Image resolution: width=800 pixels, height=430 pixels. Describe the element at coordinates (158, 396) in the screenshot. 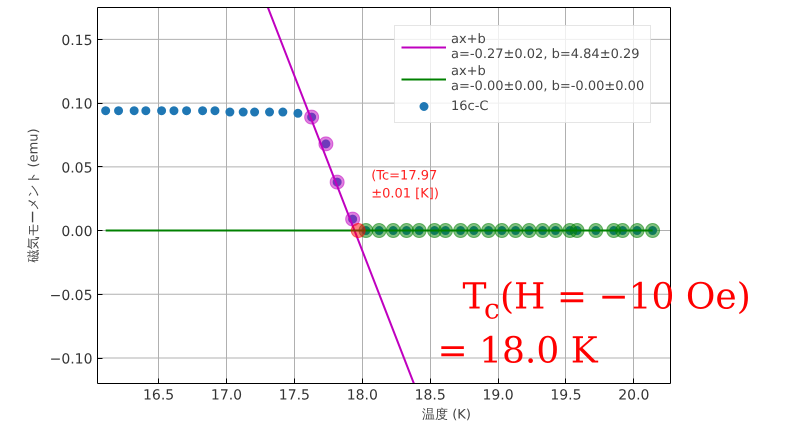

I see `x-tick-label: 16.5` at that location.